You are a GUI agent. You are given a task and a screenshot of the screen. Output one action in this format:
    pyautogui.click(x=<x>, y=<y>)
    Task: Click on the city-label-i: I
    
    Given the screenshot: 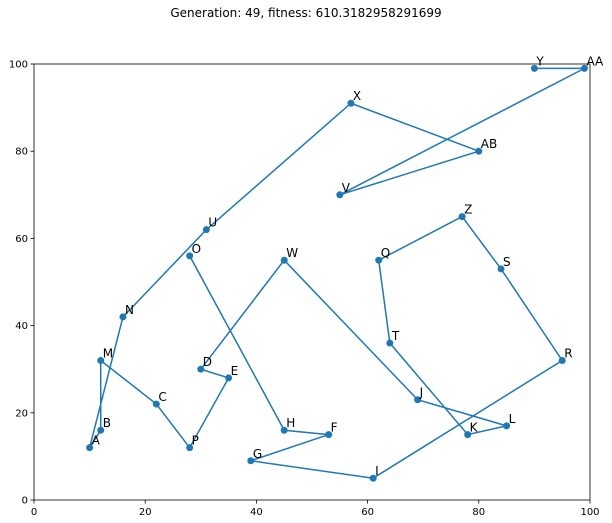 What is the action you would take?
    pyautogui.click(x=377, y=471)
    